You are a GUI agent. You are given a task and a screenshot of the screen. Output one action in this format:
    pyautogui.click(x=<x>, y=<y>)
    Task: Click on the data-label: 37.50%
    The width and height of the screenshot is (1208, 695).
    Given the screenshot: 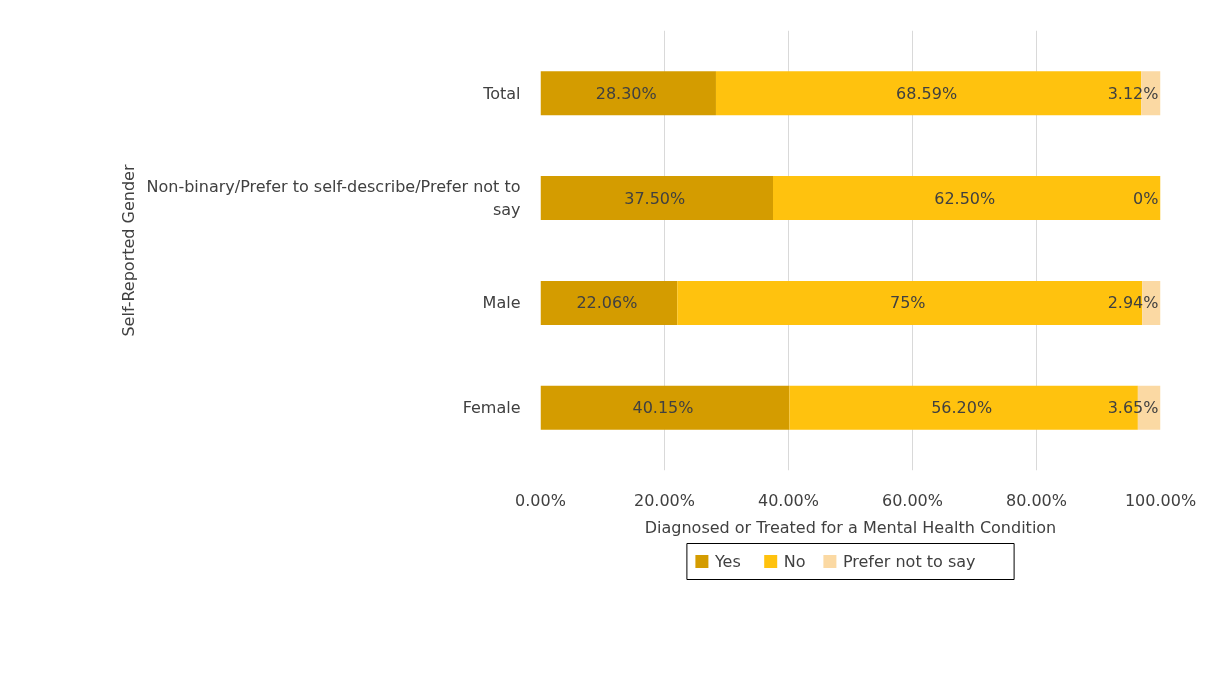 What is the action you would take?
    pyautogui.click(x=655, y=198)
    